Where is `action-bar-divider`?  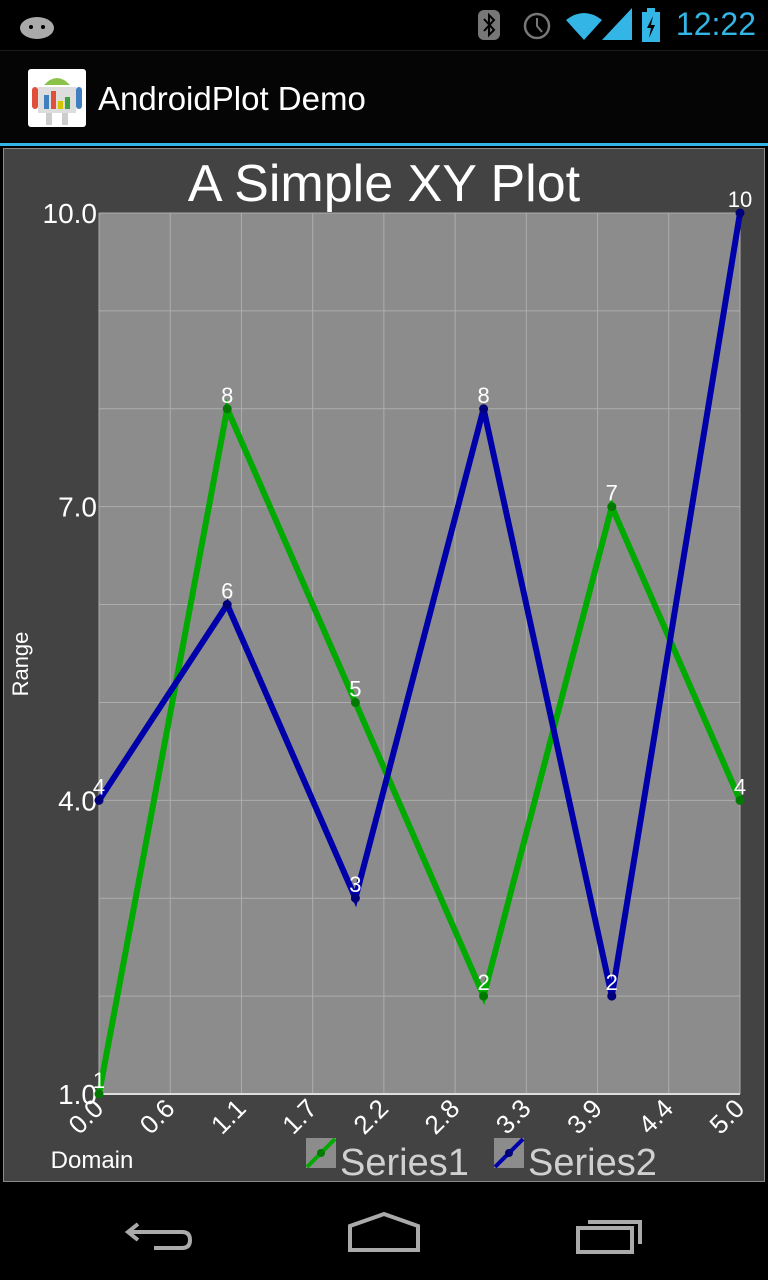
action-bar-divider is located at coordinates (384, 144).